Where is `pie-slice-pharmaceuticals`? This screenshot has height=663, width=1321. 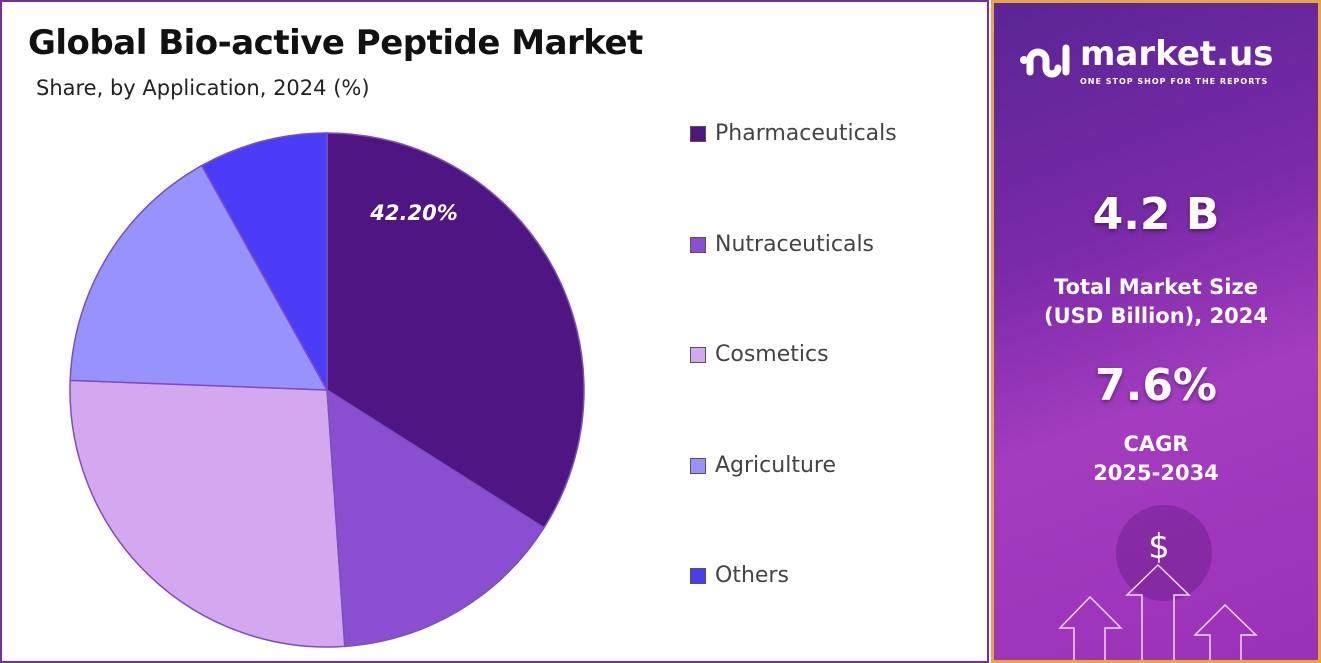
pie-slice-pharmaceuticals is located at coordinates (455, 330).